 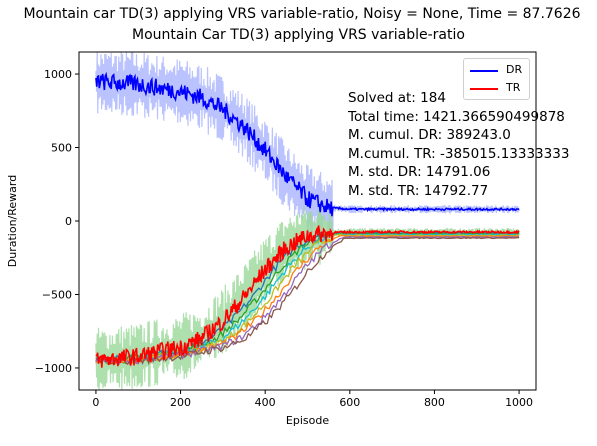 What do you see at coordinates (459, 153) in the screenshot?
I see `cumul-tr-text: M.cumul. TR: -385015.13333333` at bounding box center [459, 153].